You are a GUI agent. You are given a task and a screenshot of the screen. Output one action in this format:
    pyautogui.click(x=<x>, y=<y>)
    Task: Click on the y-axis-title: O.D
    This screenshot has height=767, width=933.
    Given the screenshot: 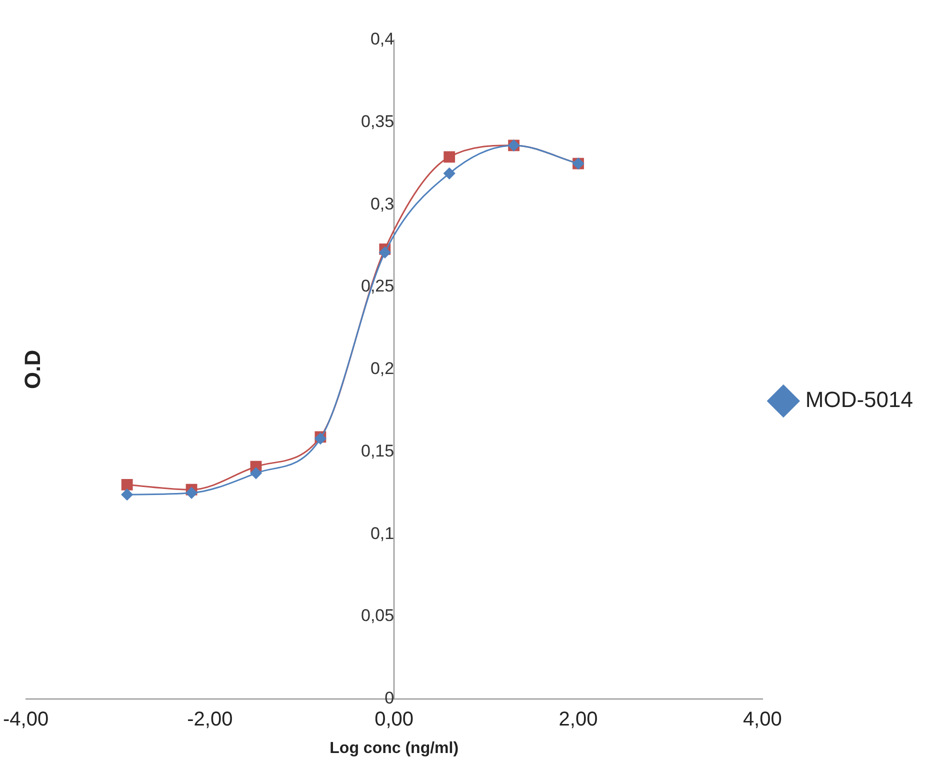 What is the action you would take?
    pyautogui.click(x=32, y=369)
    